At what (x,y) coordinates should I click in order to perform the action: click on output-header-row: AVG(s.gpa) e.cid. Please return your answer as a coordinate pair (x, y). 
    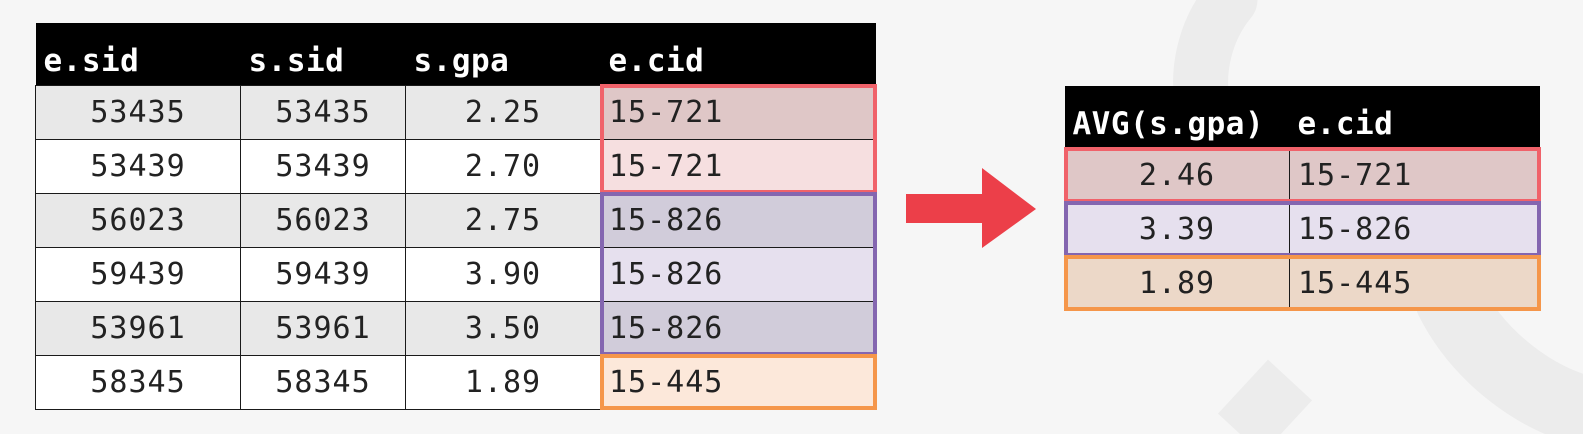
    Looking at the image, I should click on (1302, 117).